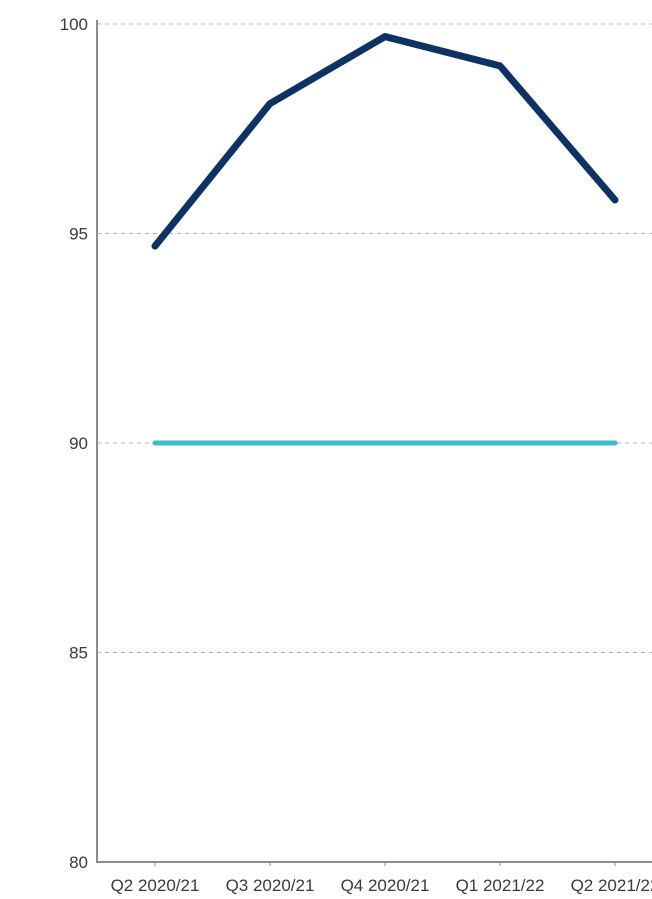 The image size is (652, 899). What do you see at coordinates (611, 885) in the screenshot?
I see `x-tick-label: Q2 2021/22` at bounding box center [611, 885].